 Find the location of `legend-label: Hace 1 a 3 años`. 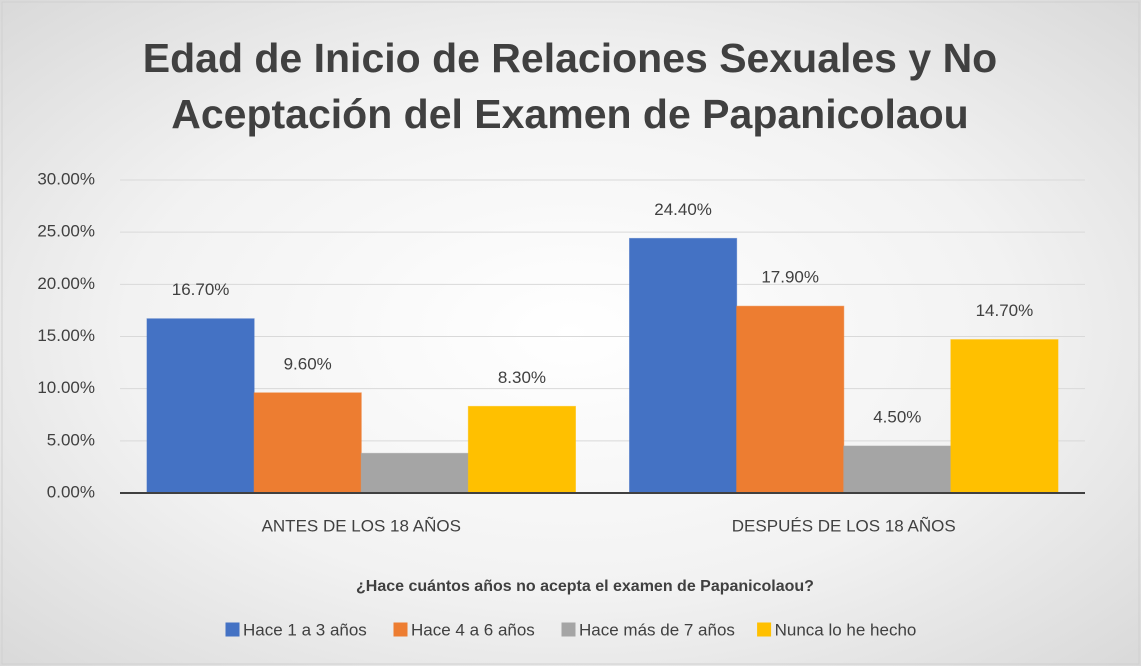

legend-label: Hace 1 a 3 años is located at coordinates (305, 629).